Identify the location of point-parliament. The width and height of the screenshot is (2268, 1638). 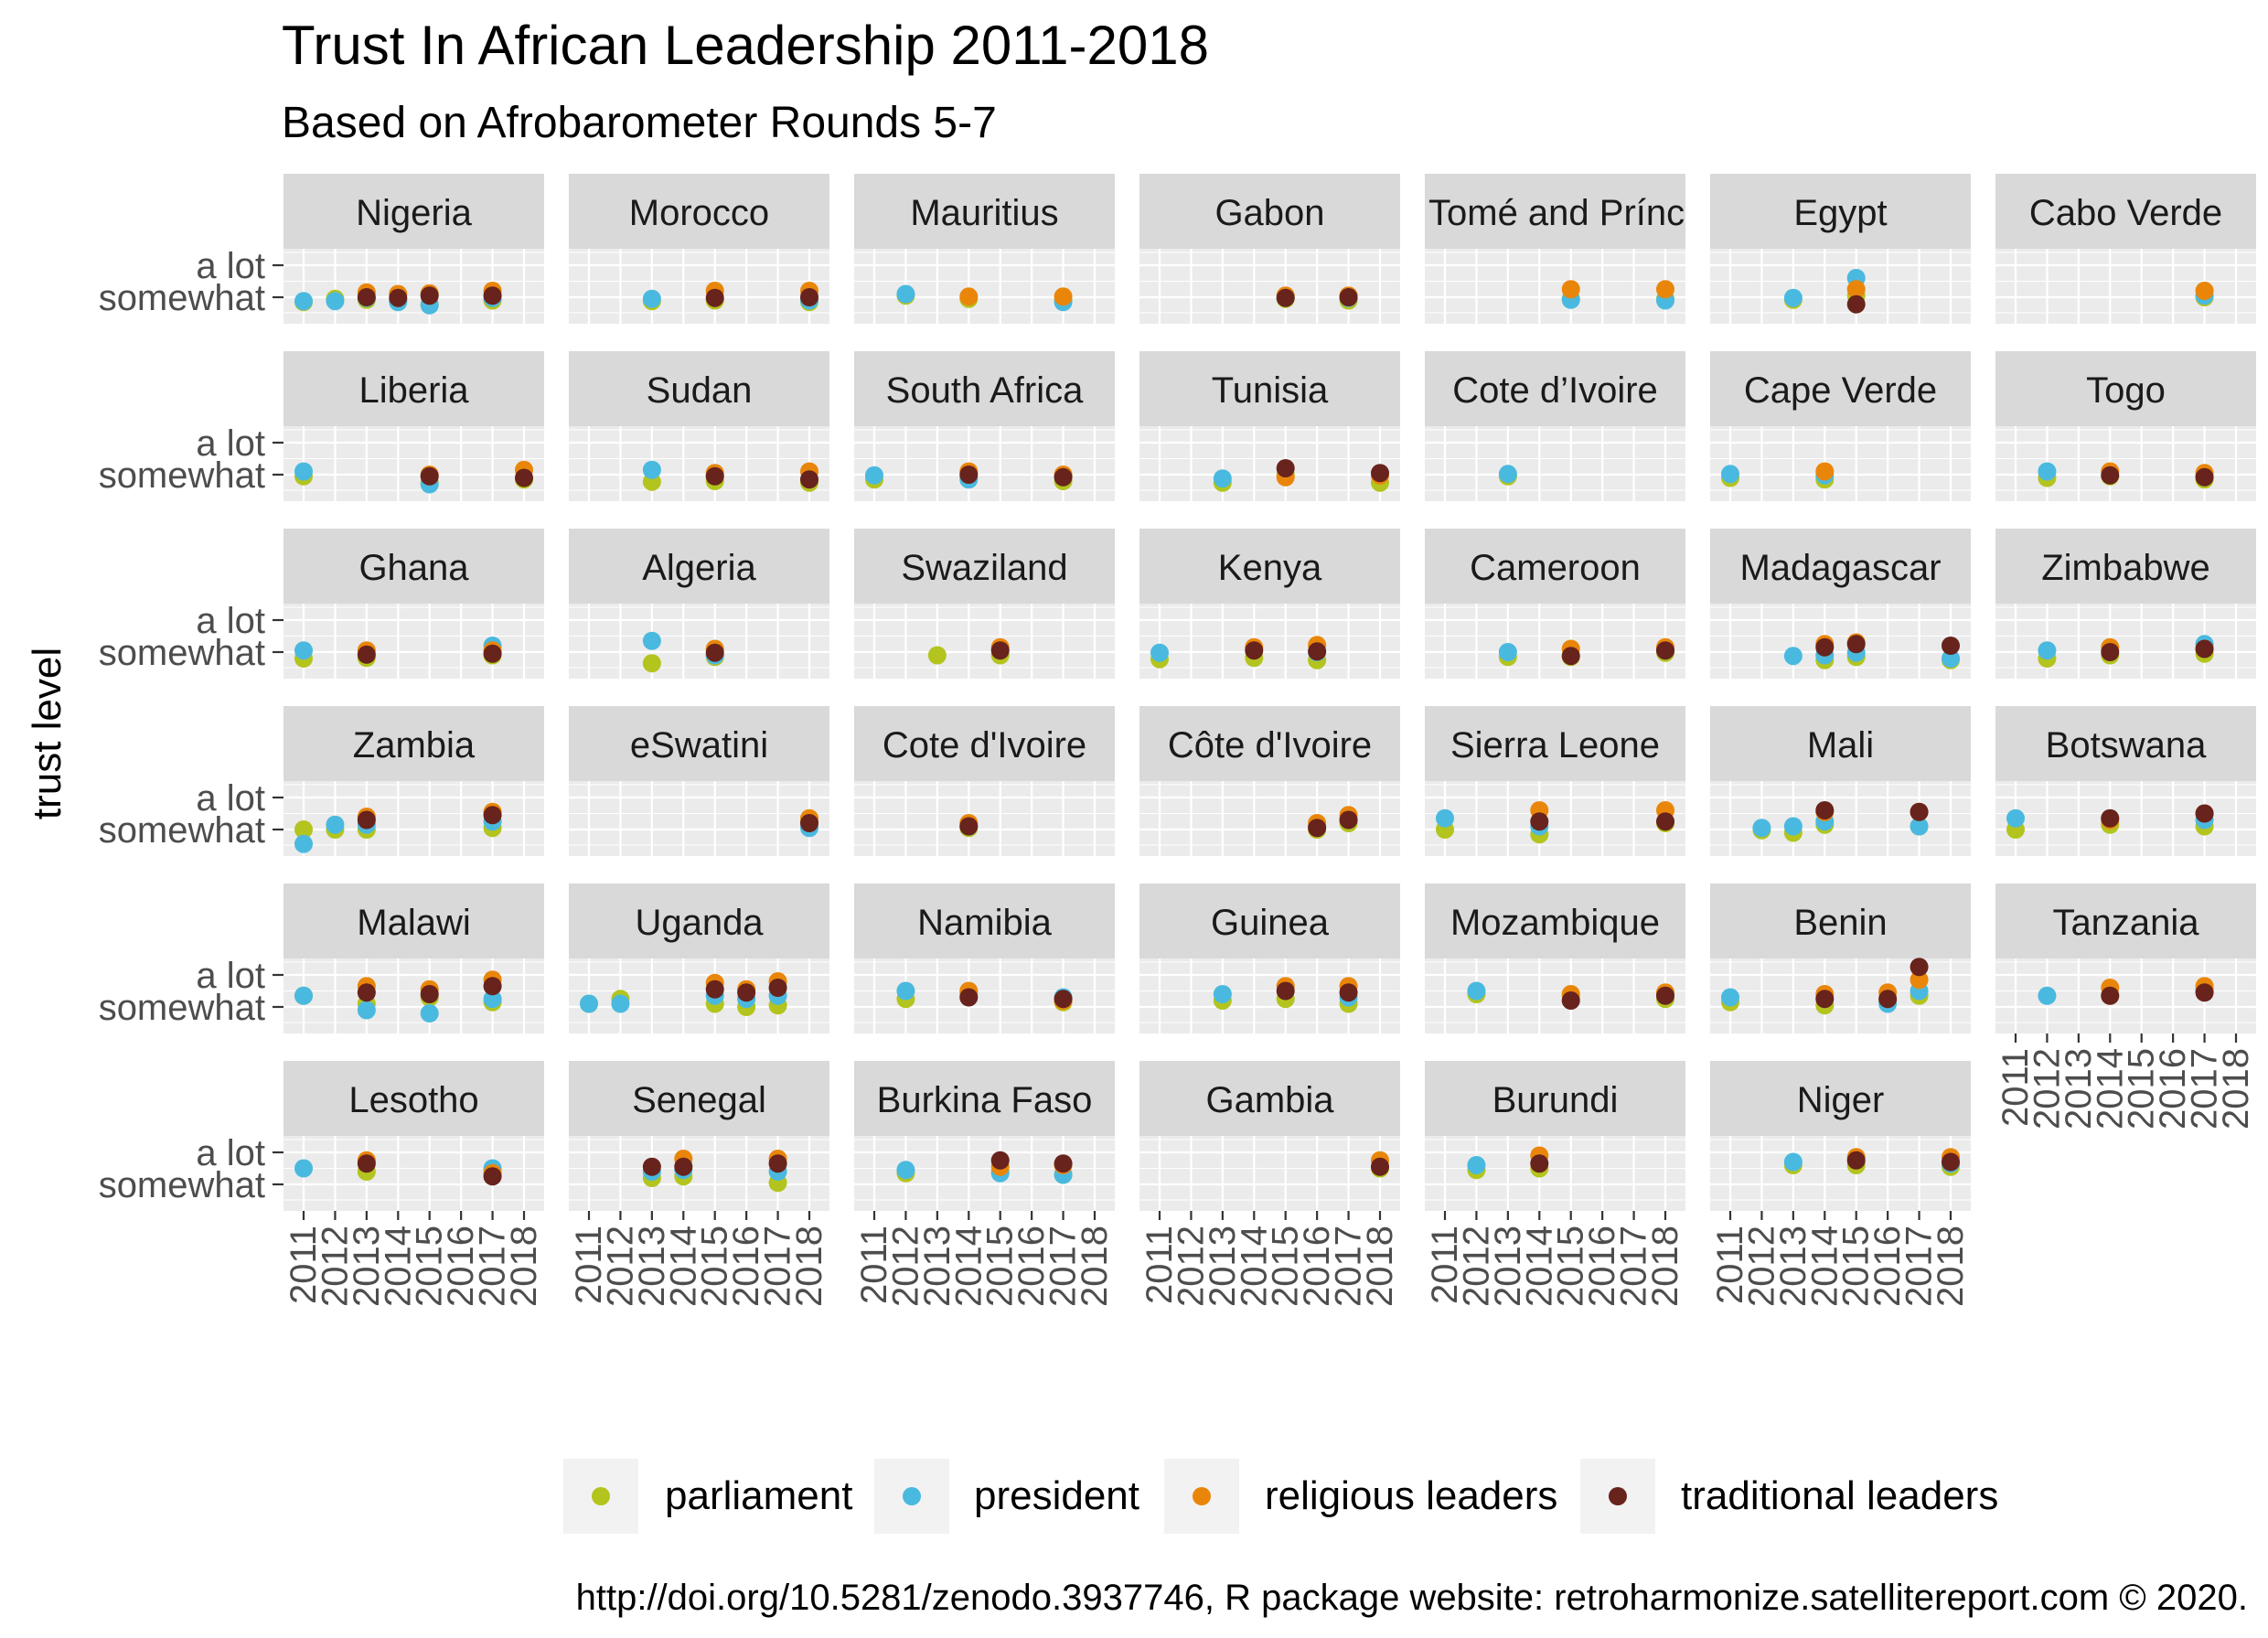
(937, 655).